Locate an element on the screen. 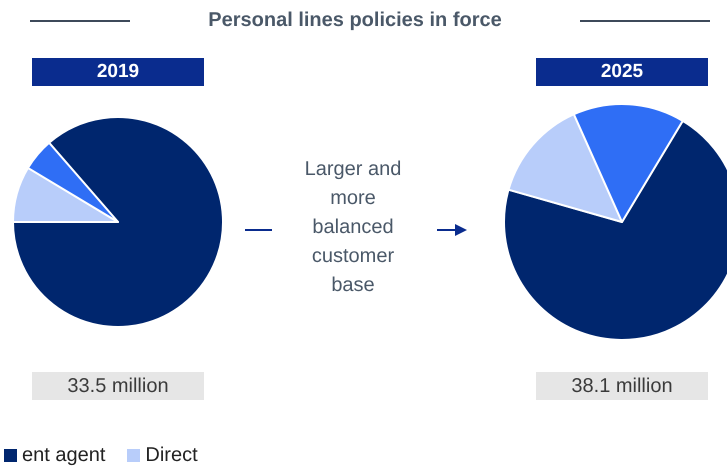 This screenshot has width=727, height=468. text: Personal lines policies in force is located at coordinates (355, 20).